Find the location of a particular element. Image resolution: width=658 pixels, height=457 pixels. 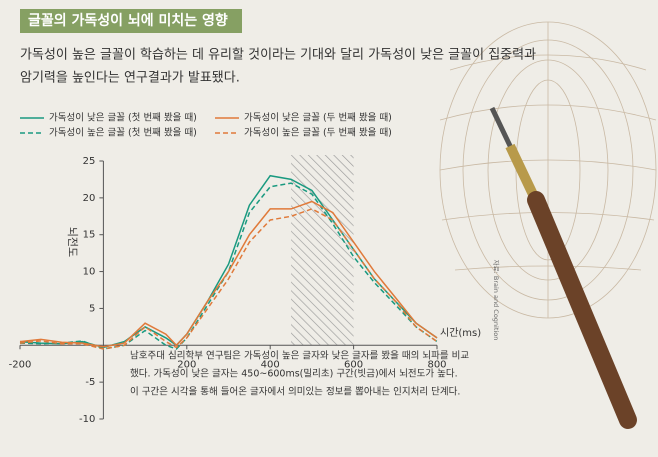

legend-label: 가독성이 낮은 글꼴 (첫 번째 봤을 때) is located at coordinates (123, 118).